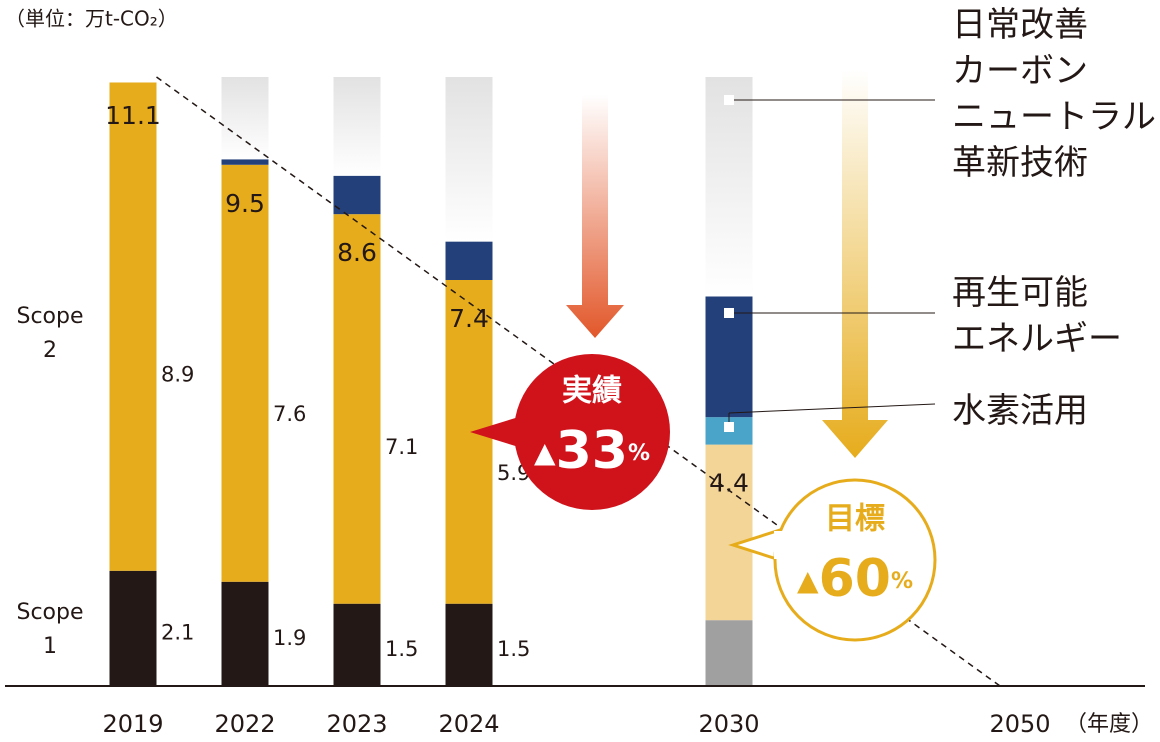 Image resolution: width=1160 pixels, height=742 pixels. What do you see at coordinates (1019, 724) in the screenshot?
I see `x-tick-label: 2050` at bounding box center [1019, 724].